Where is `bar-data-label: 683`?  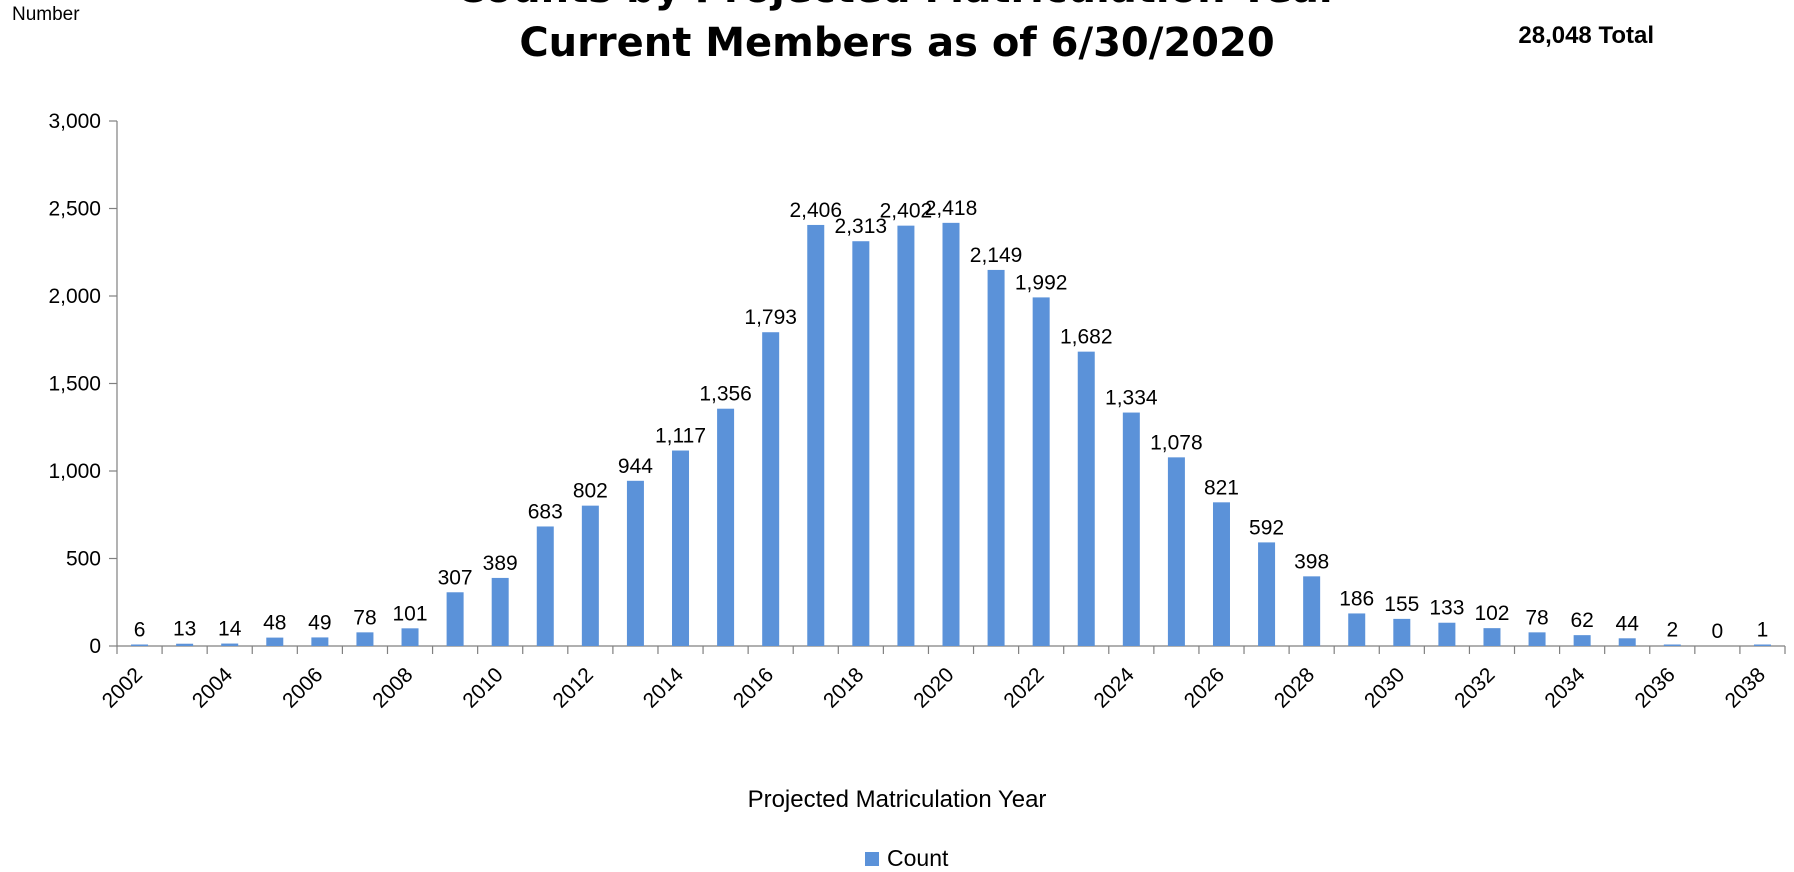 bar-data-label: 683 is located at coordinates (545, 511).